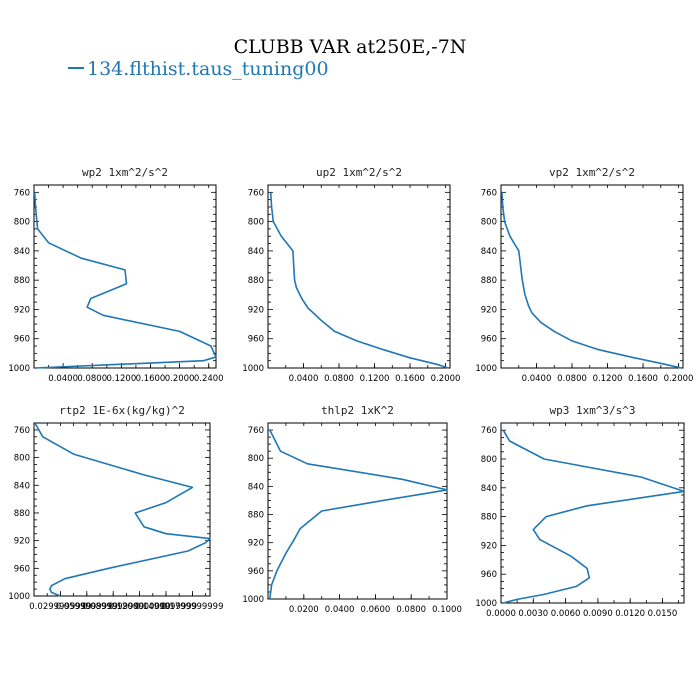 This screenshot has height=700, width=700. What do you see at coordinates (533, 614) in the screenshot?
I see `x-tick-label: 0.0030` at bounding box center [533, 614].